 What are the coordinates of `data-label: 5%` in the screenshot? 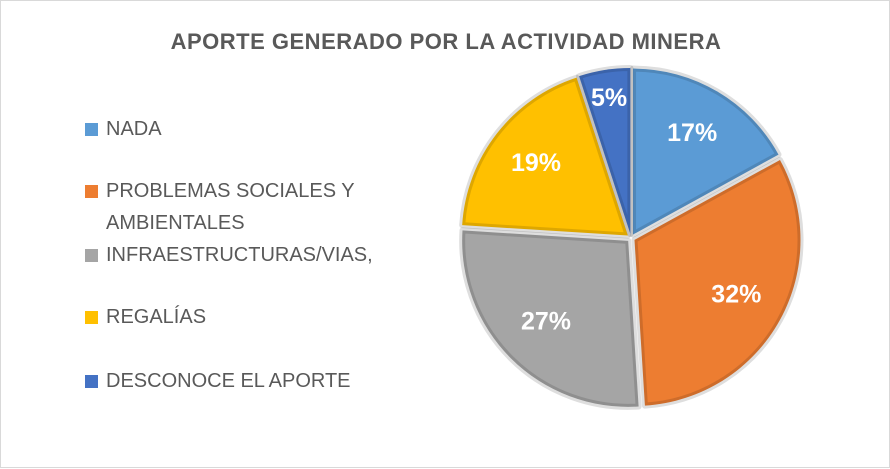 It's located at (609, 98).